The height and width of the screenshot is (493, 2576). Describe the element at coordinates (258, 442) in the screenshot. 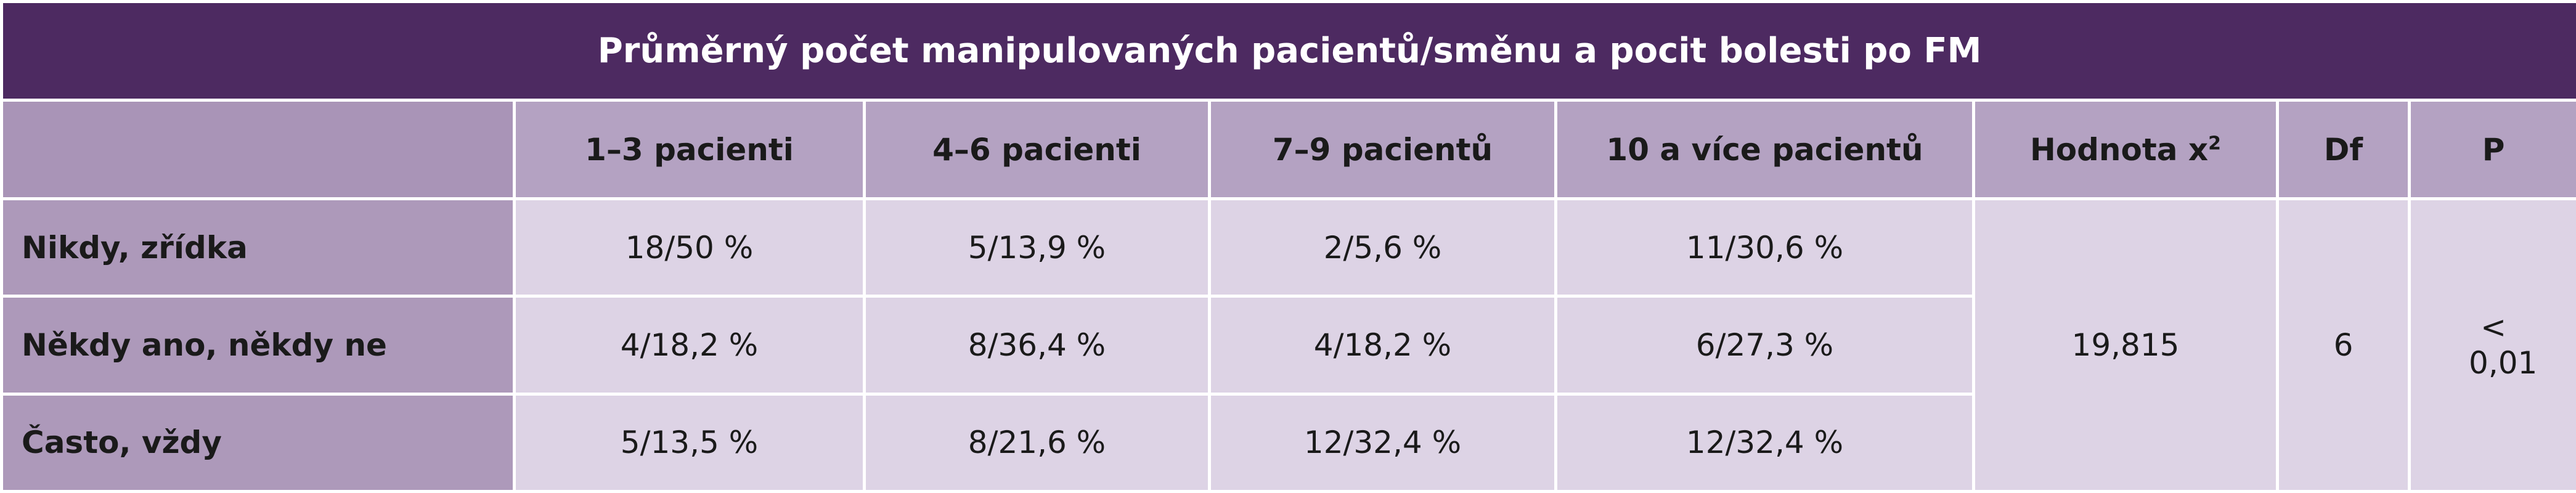

I see `row-label: Často, vždy` at that location.